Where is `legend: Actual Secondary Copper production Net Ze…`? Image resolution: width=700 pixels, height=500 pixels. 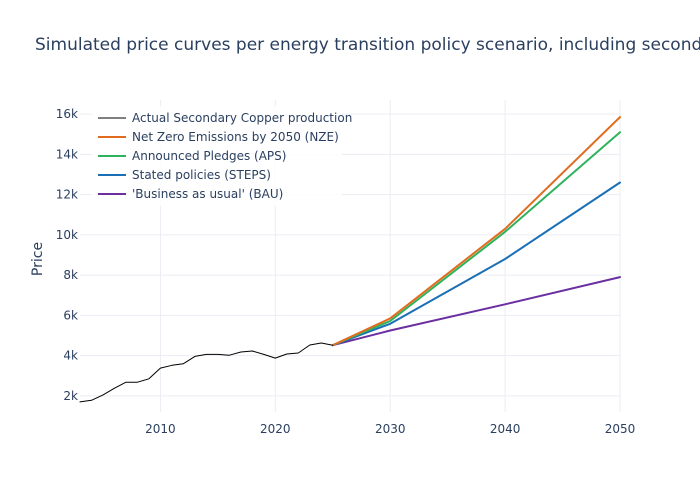
legend: Actual Secondary Copper production Net Ze… is located at coordinates (222, 156).